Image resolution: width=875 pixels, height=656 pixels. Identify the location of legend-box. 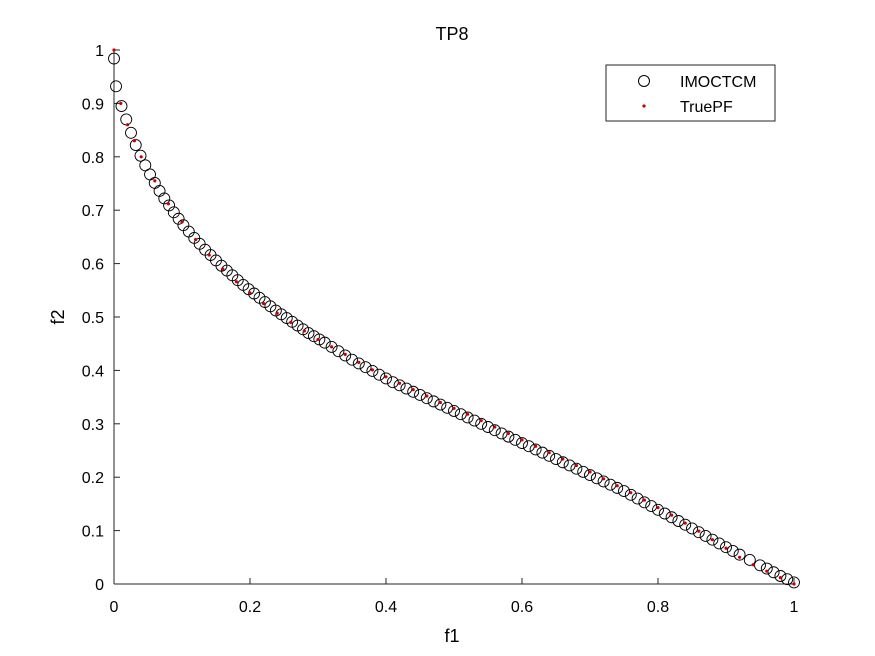
(690, 93).